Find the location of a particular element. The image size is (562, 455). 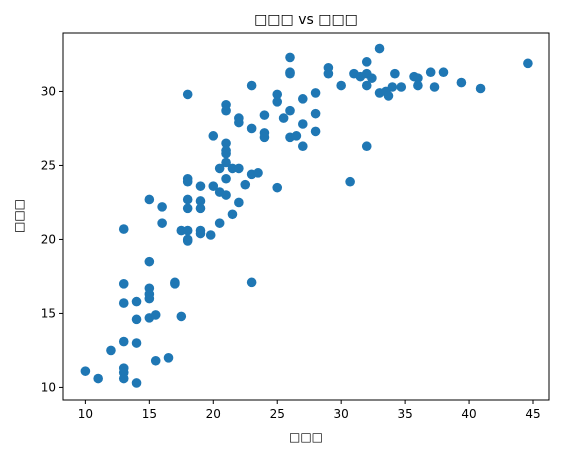

x-tick-label: 25 is located at coordinates (277, 414).